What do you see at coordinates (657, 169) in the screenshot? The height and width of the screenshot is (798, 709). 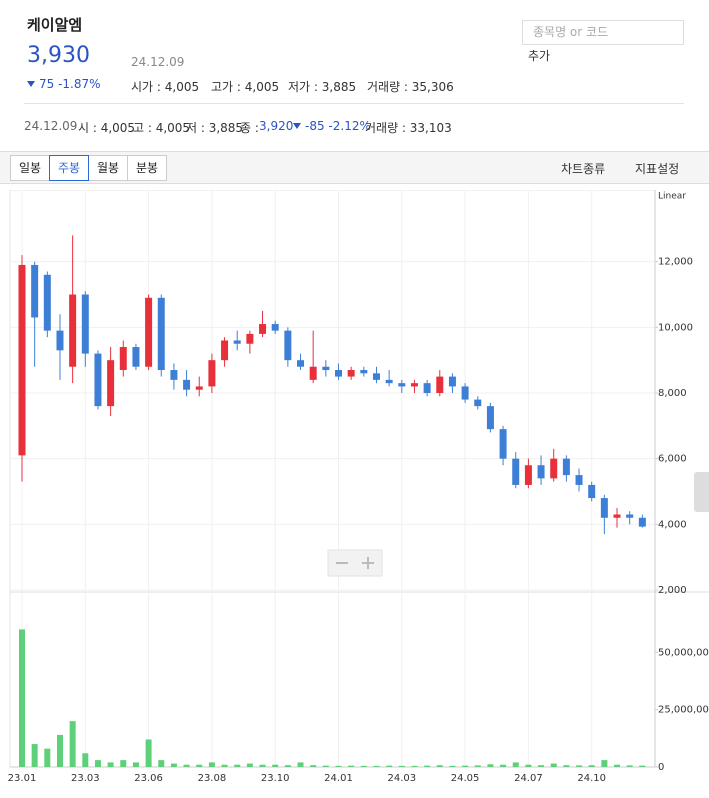 I see `indicator-settings: 지표설정` at bounding box center [657, 169].